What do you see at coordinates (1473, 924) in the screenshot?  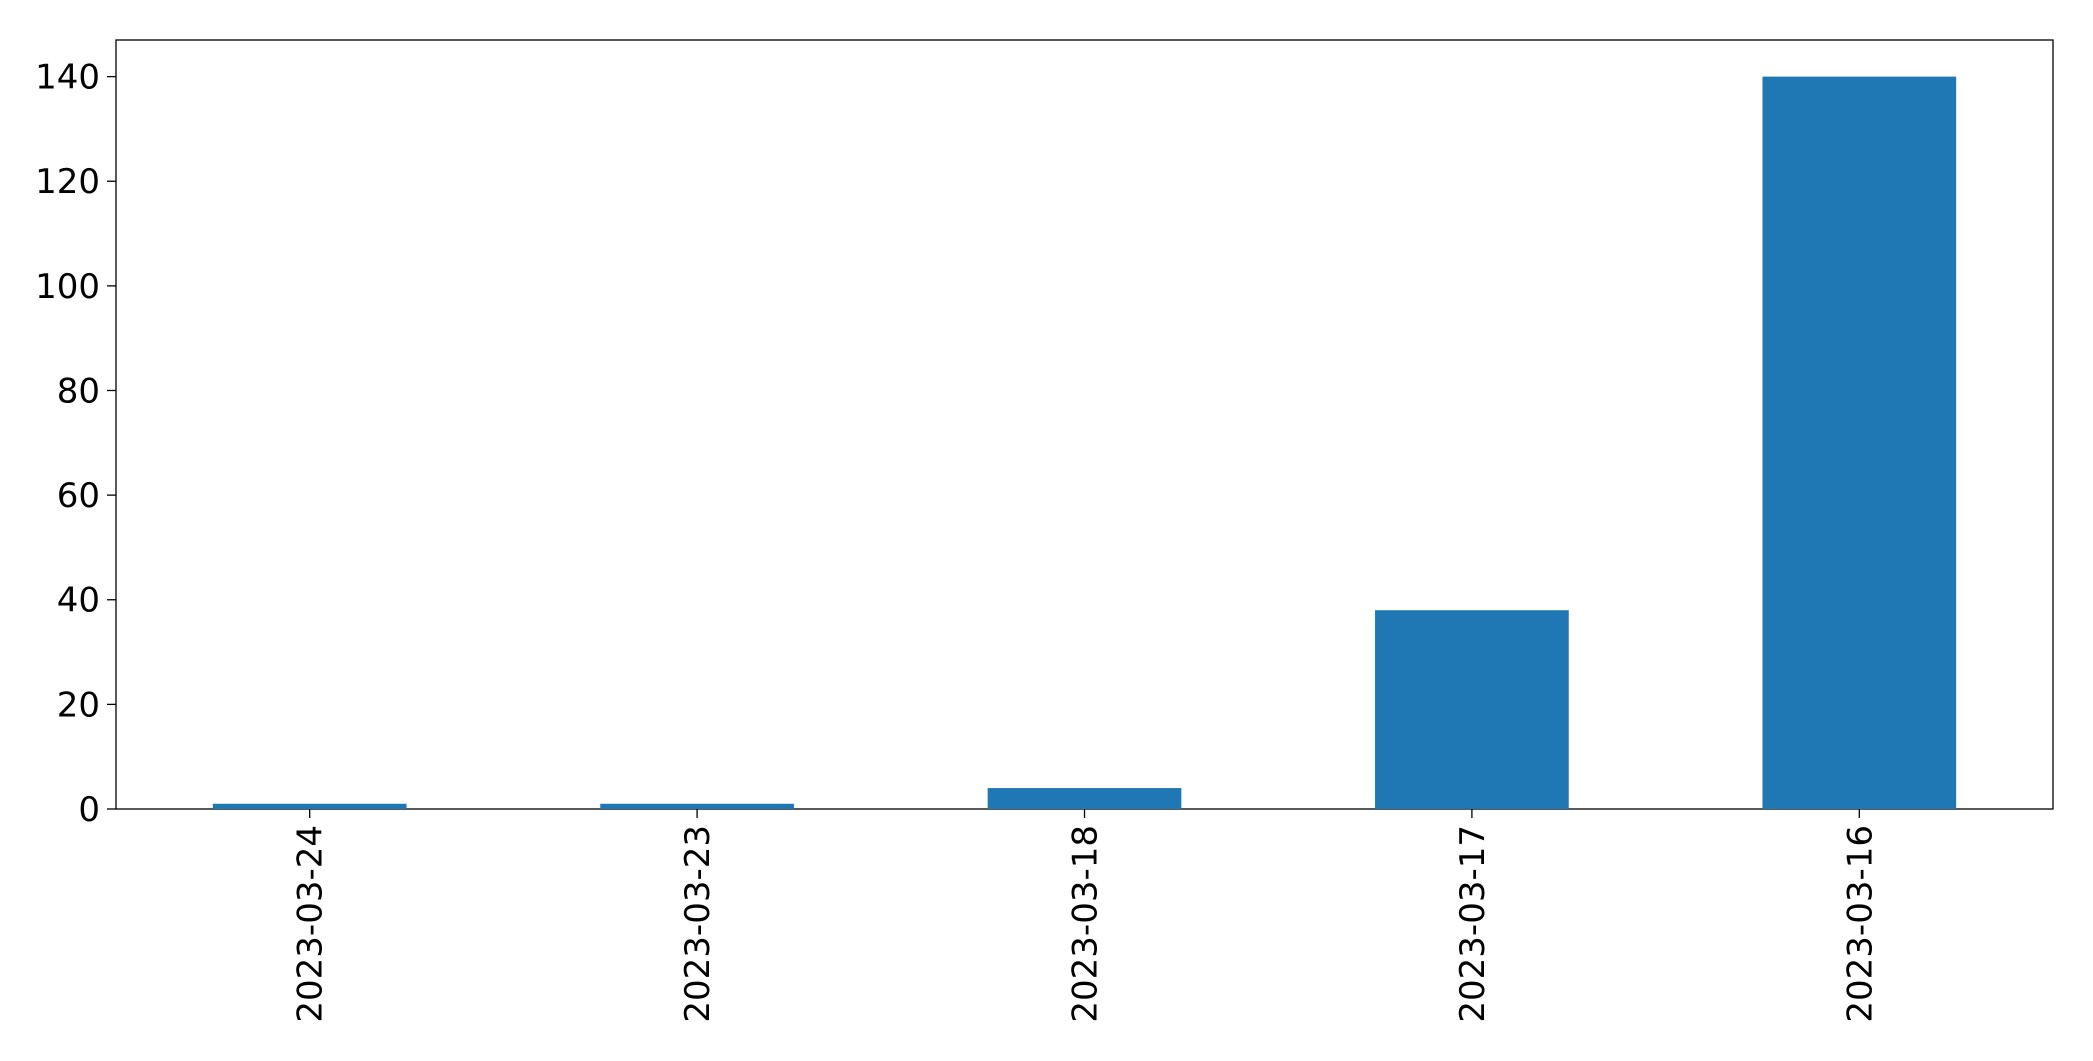 I see `x-tick-label: 2023-03-17` at bounding box center [1473, 924].